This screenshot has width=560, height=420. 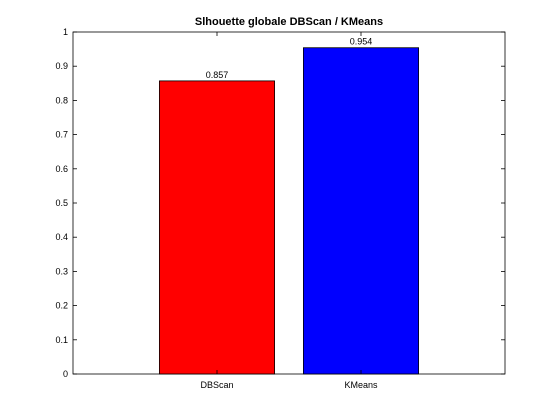 I want to click on y-tick-label: 0.8, so click(x=61, y=100).